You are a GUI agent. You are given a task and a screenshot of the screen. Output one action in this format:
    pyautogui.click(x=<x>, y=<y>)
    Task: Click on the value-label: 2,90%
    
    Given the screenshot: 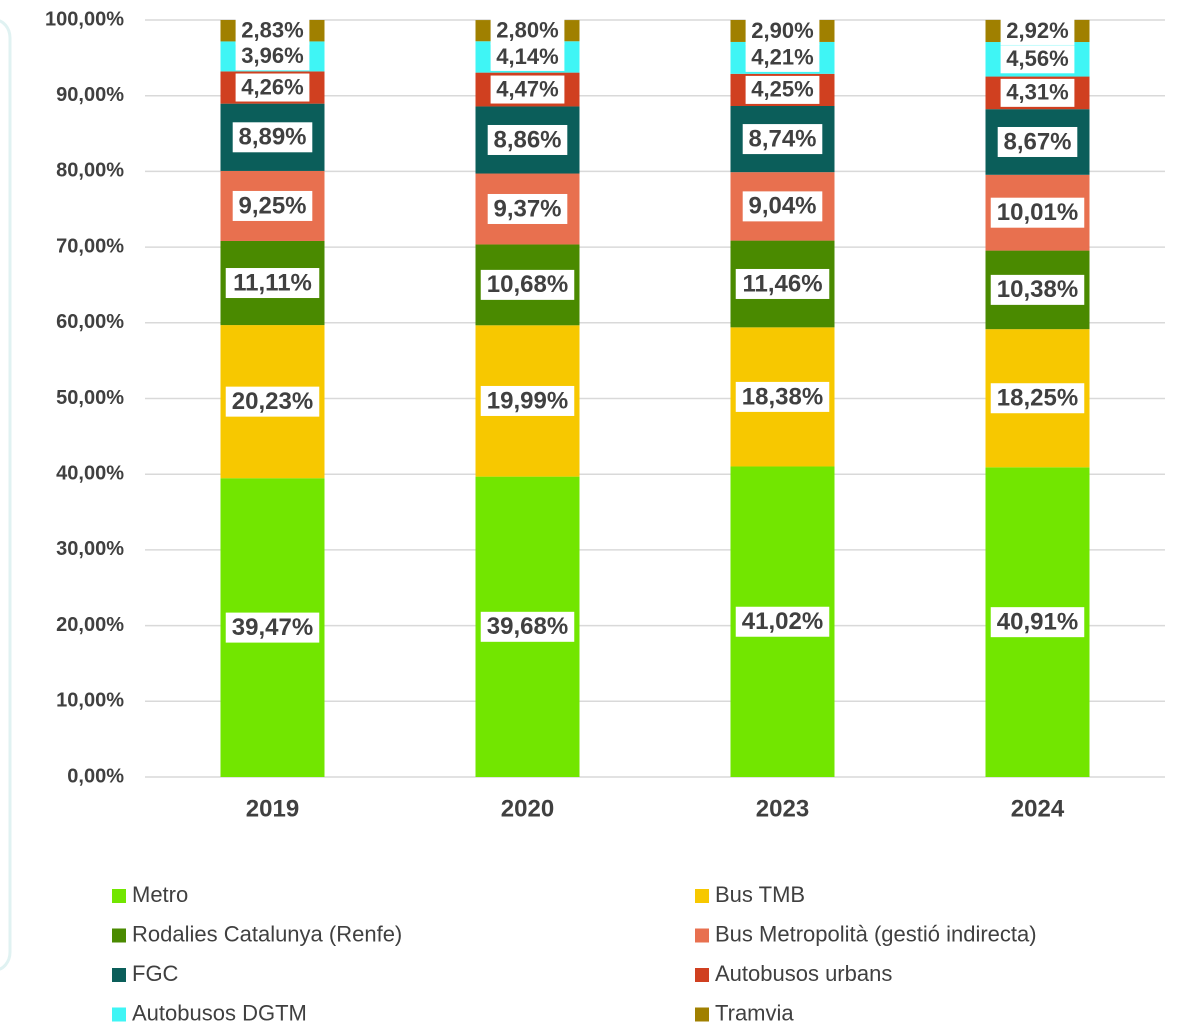 What is the action you would take?
    pyautogui.click(x=782, y=30)
    